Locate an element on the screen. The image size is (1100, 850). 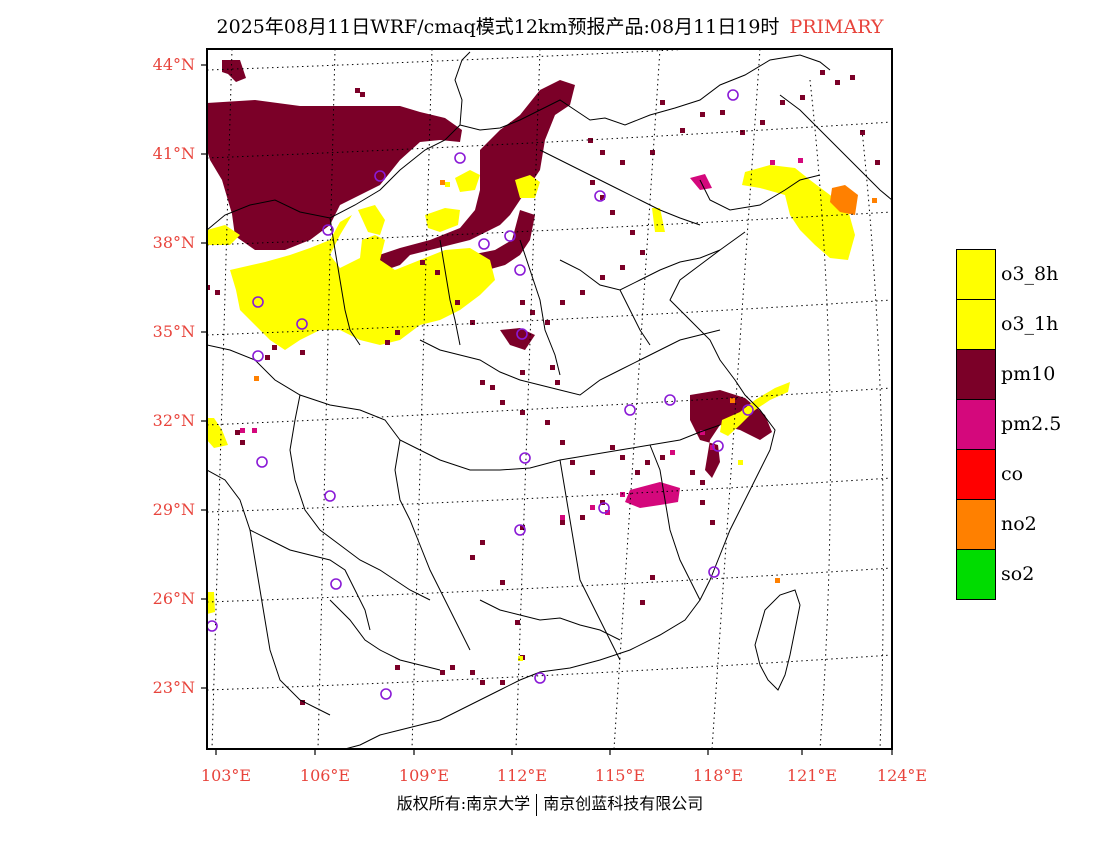
legend-label: so2 is located at coordinates (1018, 574).